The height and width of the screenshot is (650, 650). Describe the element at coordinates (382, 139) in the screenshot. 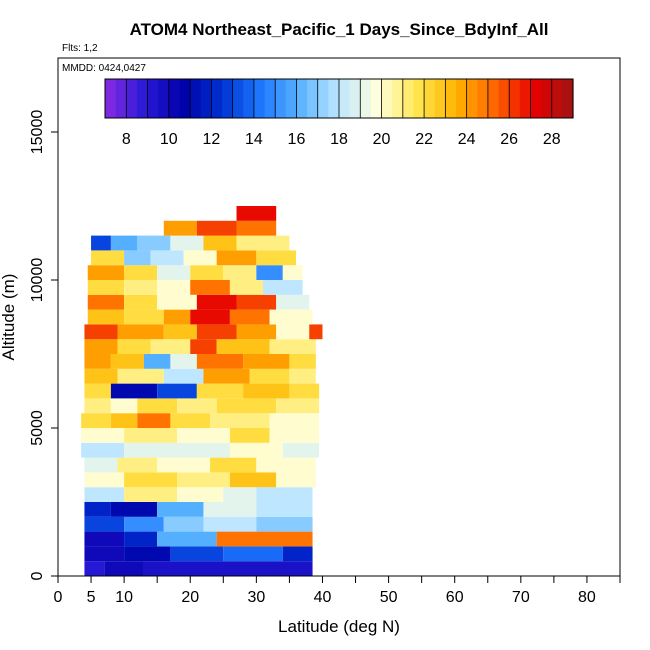

I see `colorbar-tick-label: 20` at that location.